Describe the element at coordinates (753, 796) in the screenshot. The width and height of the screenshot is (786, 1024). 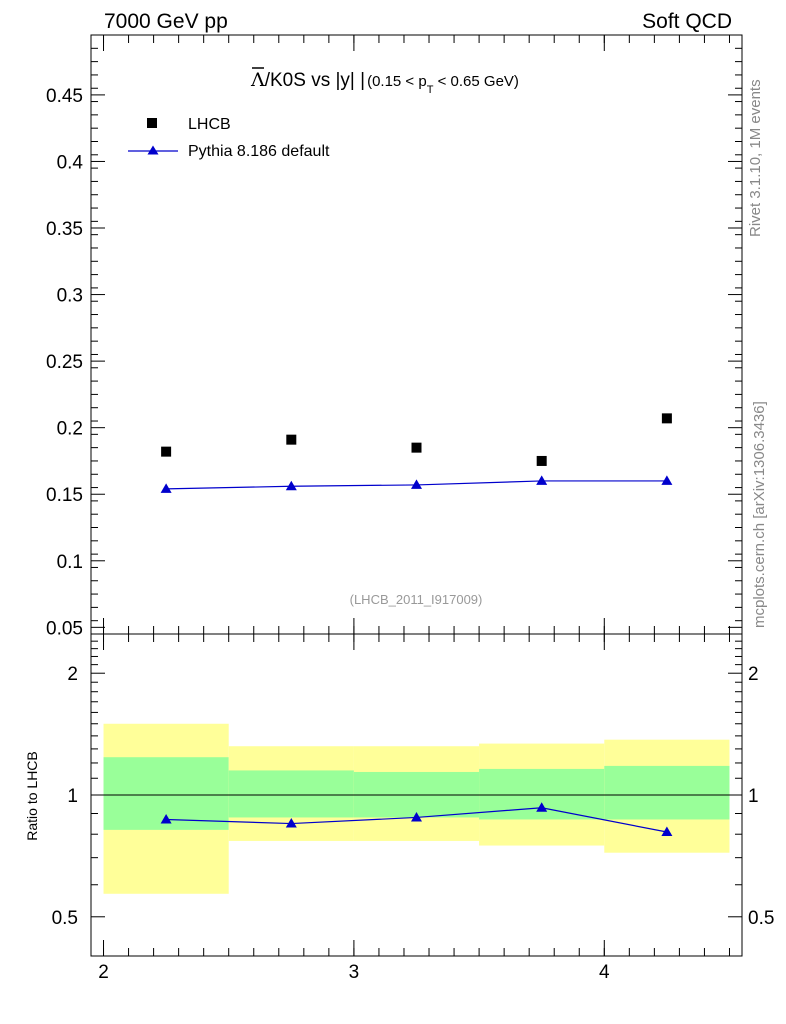
I see `ratio-ytick-label-right: 1` at that location.